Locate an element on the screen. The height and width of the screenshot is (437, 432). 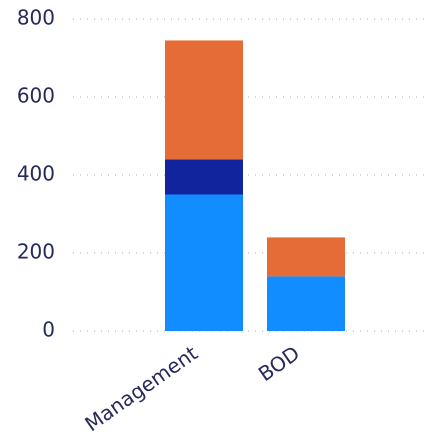
y-tick-label: 200 is located at coordinates (36, 252).